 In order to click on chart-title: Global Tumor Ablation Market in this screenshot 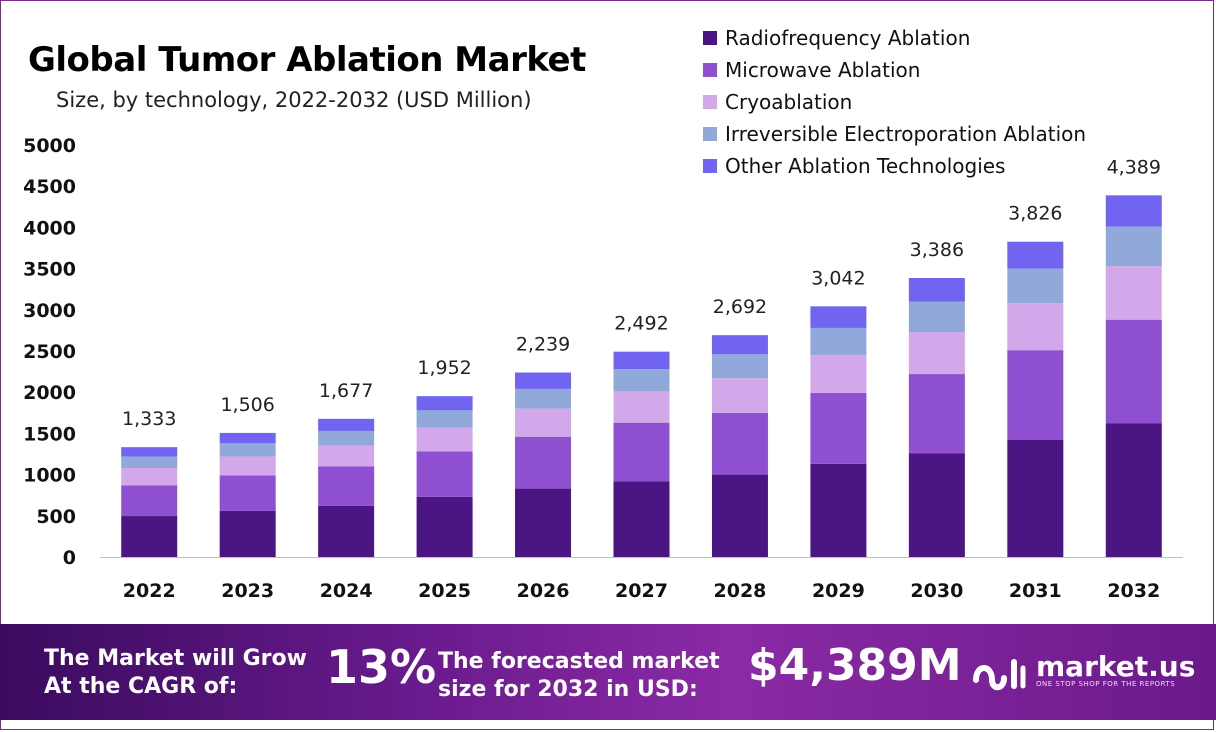, I will do `click(307, 60)`.